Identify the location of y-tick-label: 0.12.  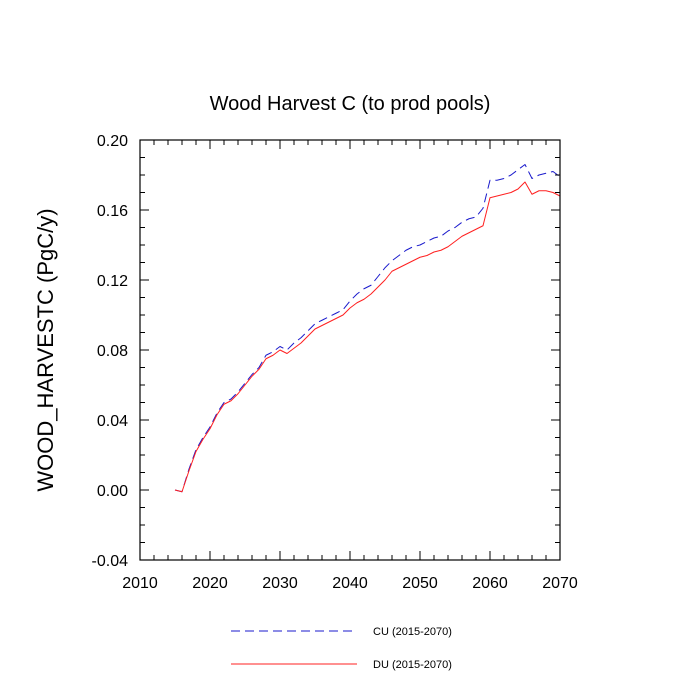
(112, 281).